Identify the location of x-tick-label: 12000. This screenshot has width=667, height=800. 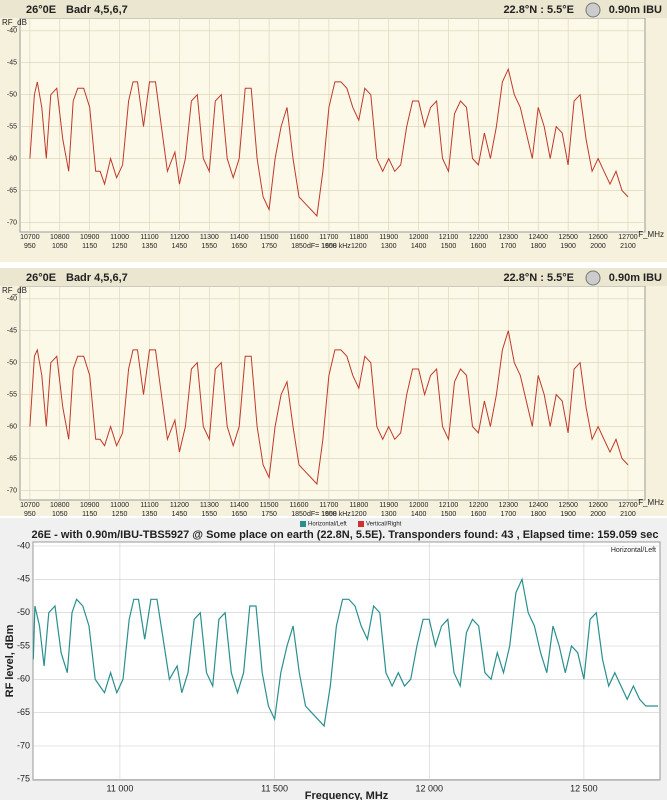
(419, 505).